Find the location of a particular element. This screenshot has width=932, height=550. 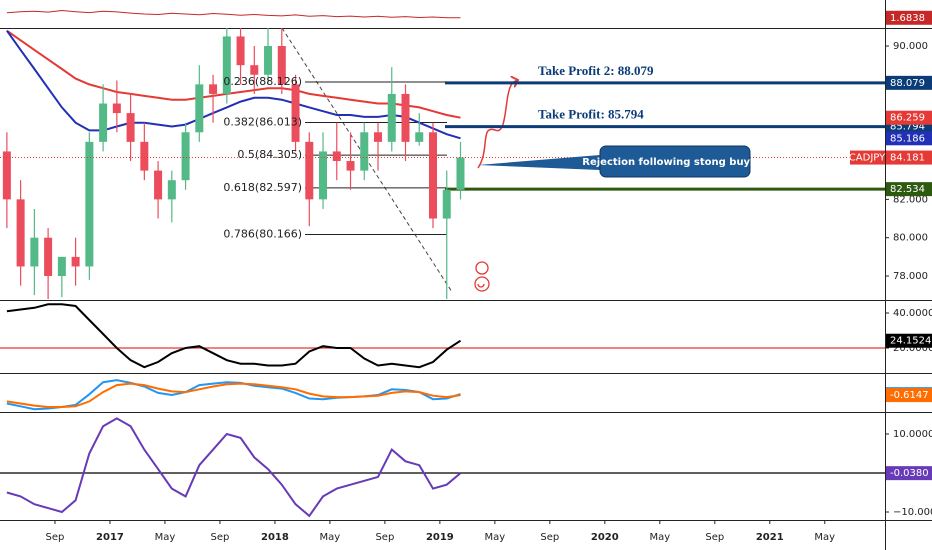

last-value-label: 85.186 is located at coordinates (909, 138).